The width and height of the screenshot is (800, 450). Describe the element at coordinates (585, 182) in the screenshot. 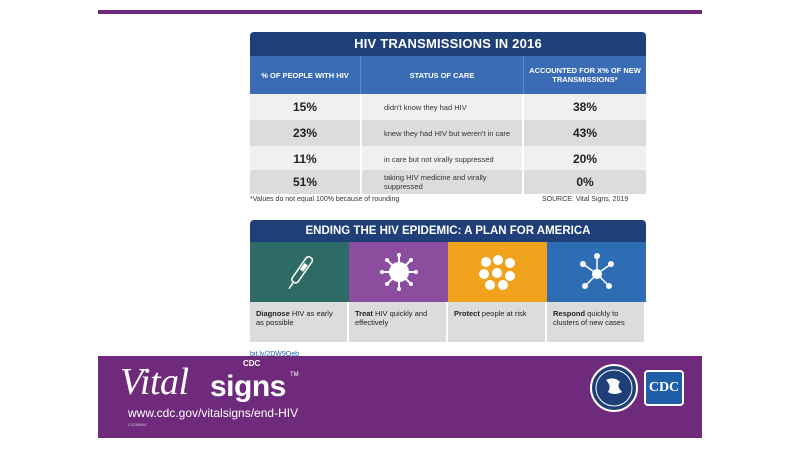

I see `transmissions-pct: 0%` at that location.